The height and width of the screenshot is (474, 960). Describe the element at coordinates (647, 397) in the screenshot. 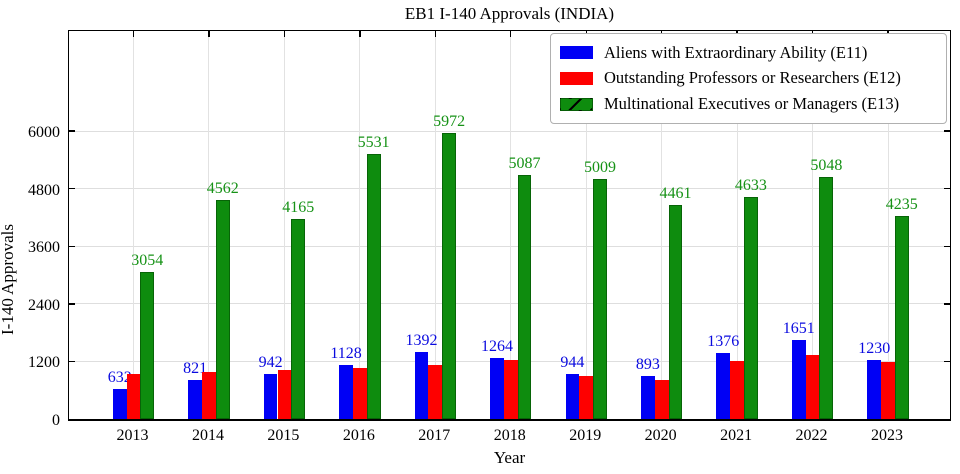

I see `bar-e11-2020` at that location.